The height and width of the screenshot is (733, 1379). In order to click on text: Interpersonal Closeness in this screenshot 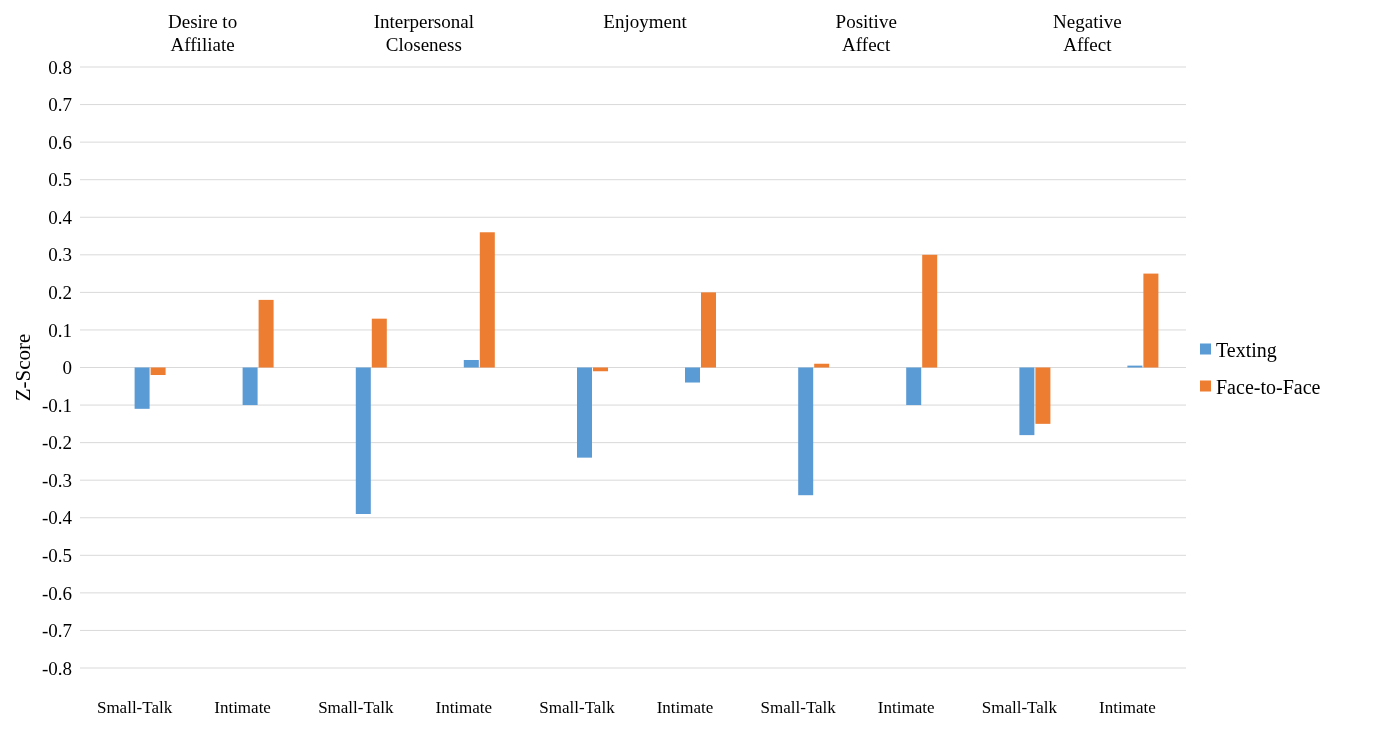, I will do `click(423, 33)`.